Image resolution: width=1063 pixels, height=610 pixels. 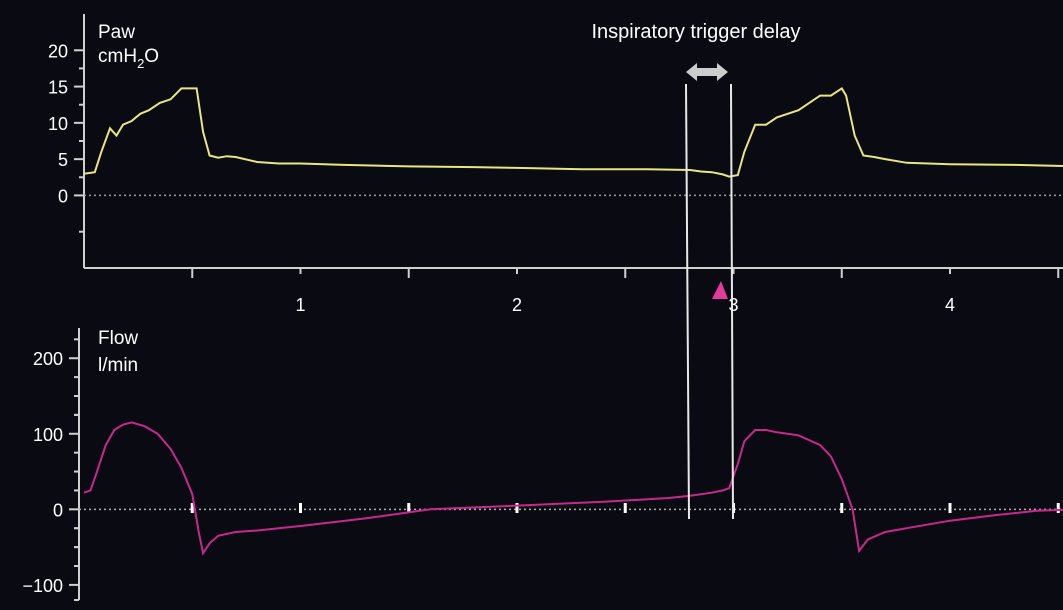 What do you see at coordinates (707, 72) in the screenshot?
I see `double-arrow-icon` at bounding box center [707, 72].